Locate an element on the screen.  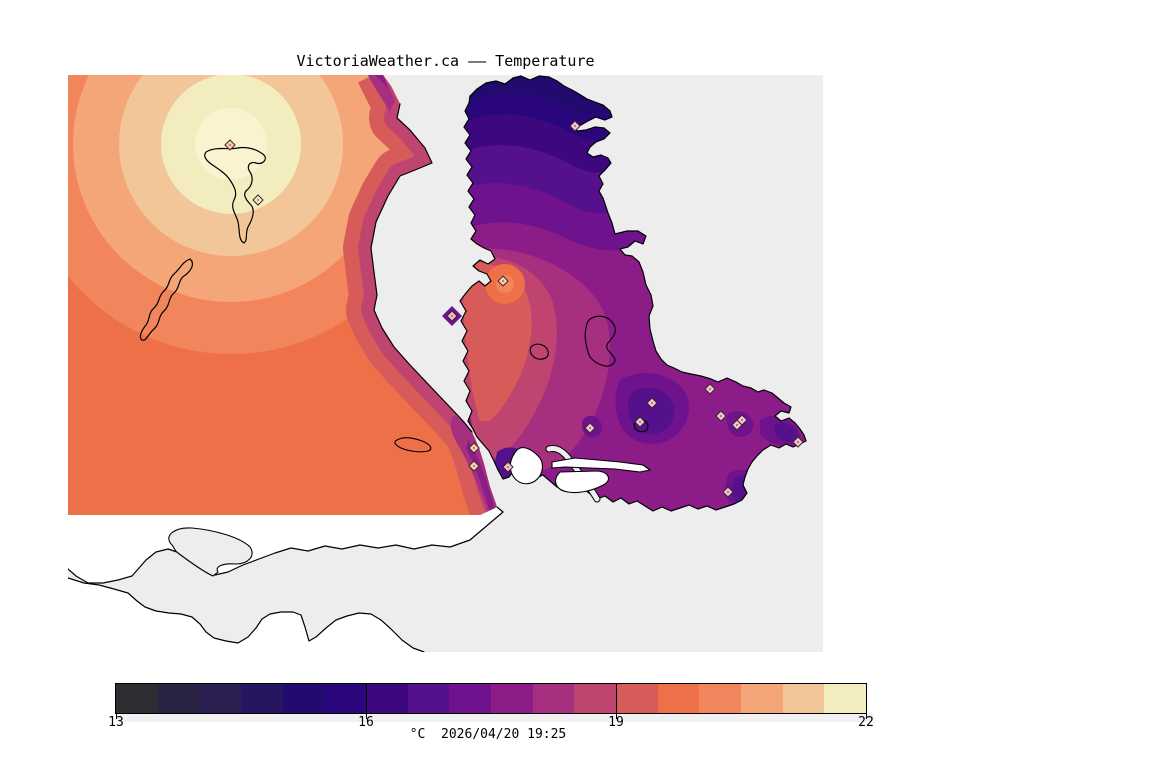
vancouver-island-land is located at coordinates (285, 545).